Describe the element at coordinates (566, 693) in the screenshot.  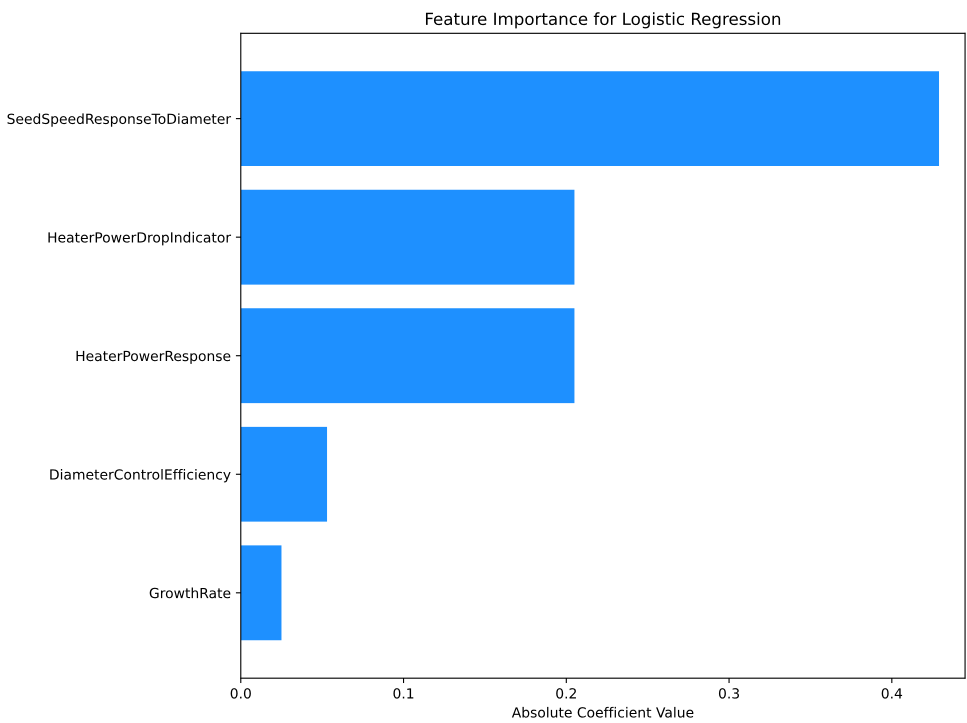
I see `x-tick-label: 0.2` at that location.